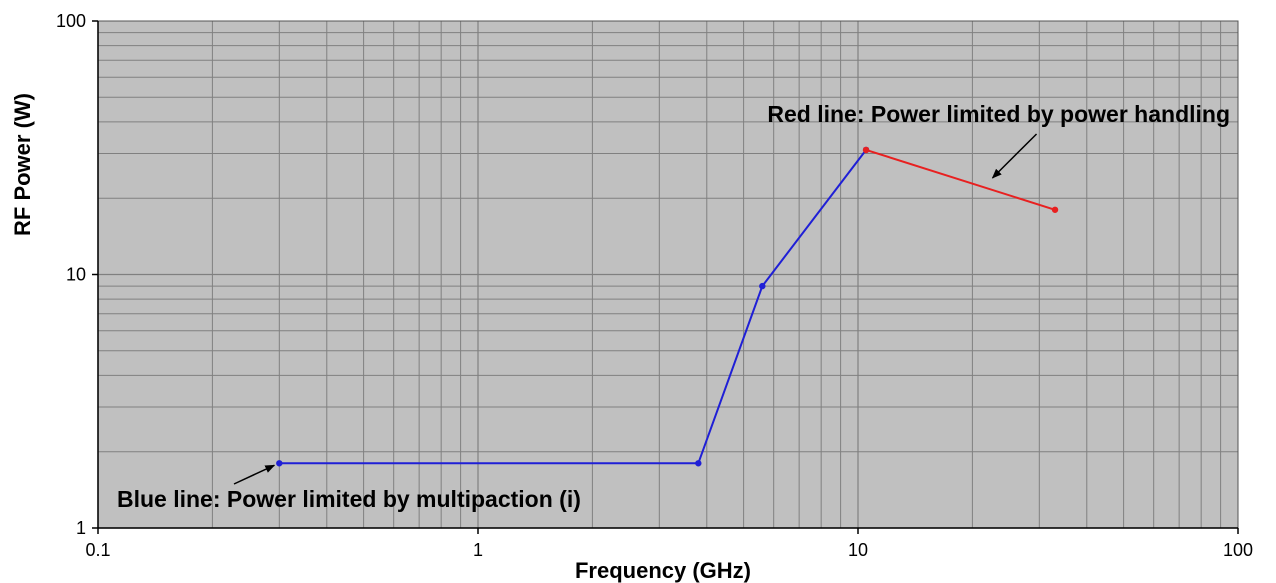 This screenshot has height=583, width=1276. I want to click on red-line-annotation-arrow, so click(1014, 156).